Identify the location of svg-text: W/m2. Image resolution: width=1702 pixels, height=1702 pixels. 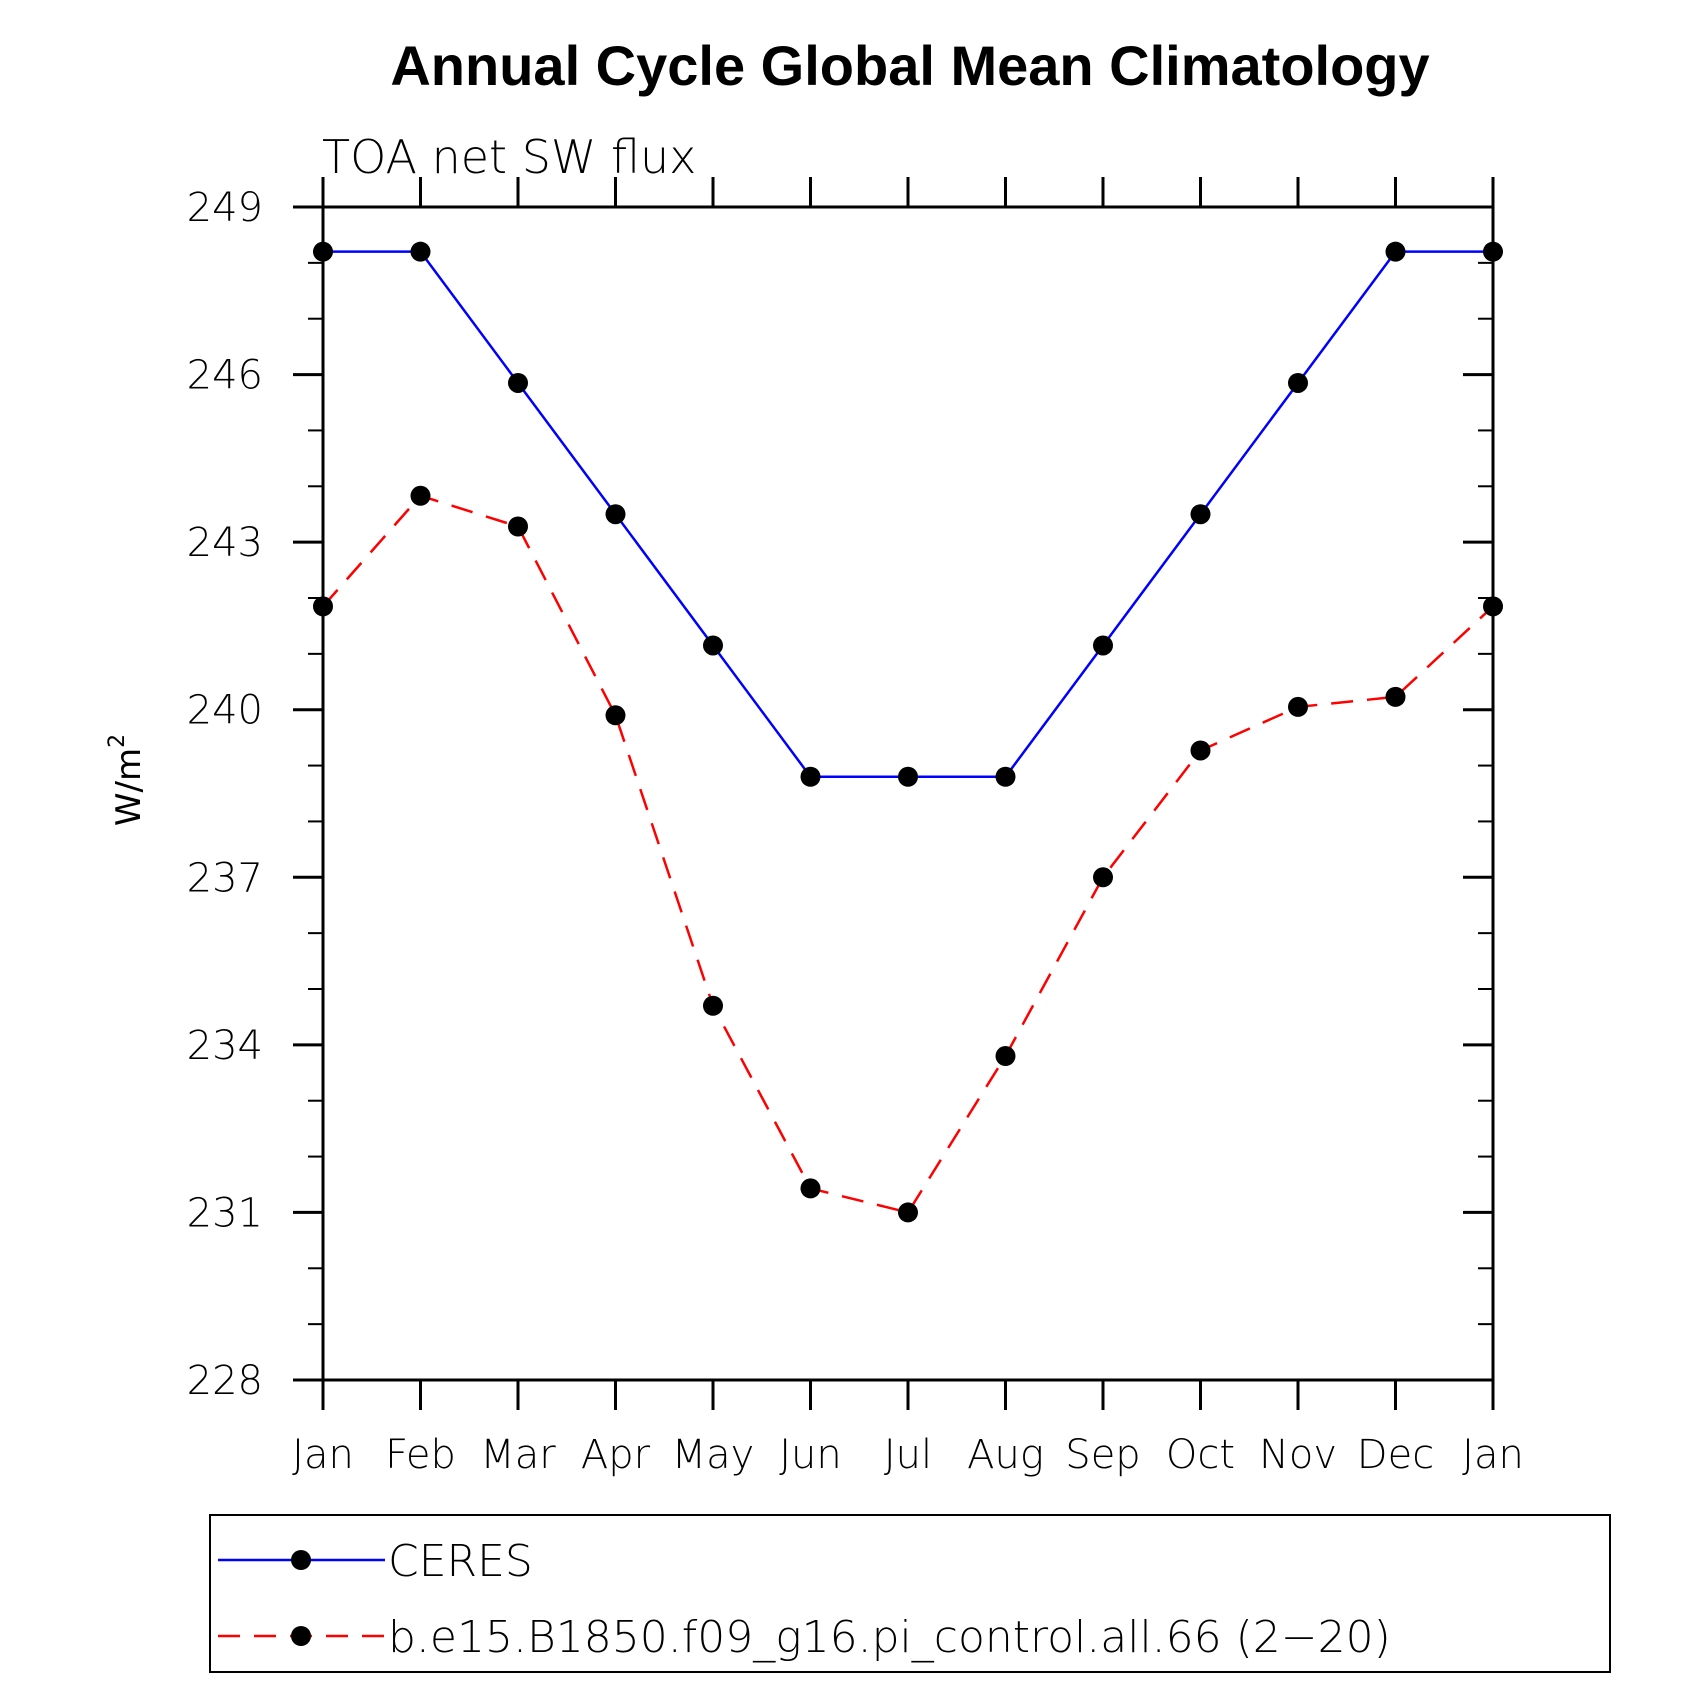
(127, 780).